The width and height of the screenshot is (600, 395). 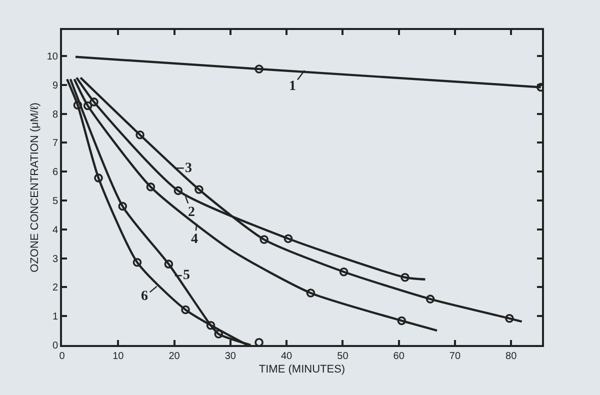 What do you see at coordinates (455, 356) in the screenshot?
I see `x-tick-label: 70` at bounding box center [455, 356].